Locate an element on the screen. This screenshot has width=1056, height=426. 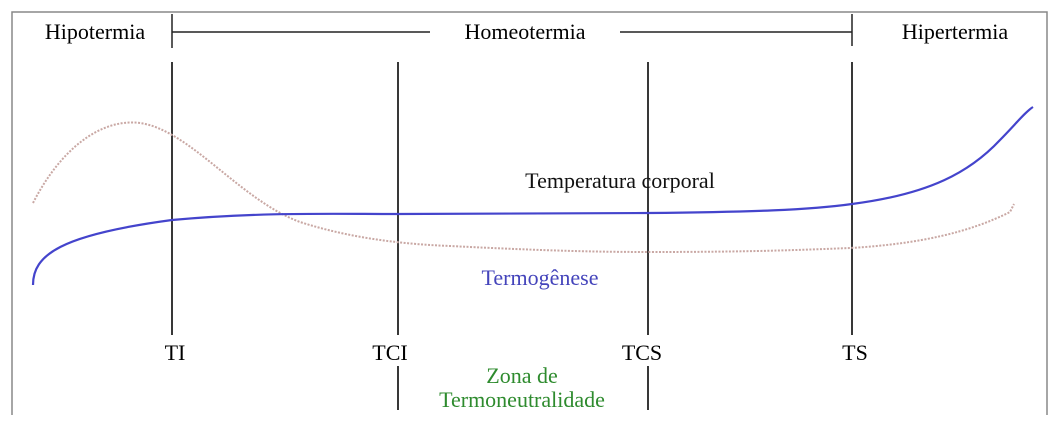
region-label: Hipertermia is located at coordinates (955, 31).